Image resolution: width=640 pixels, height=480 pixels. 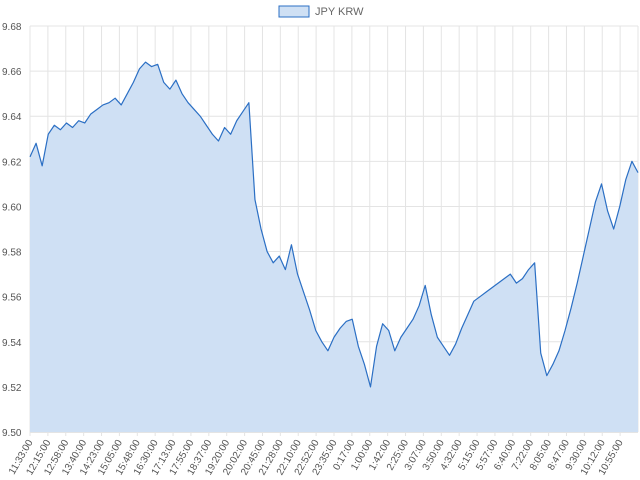 What do you see at coordinates (12, 207) in the screenshot?
I see `y-tick-label: 9.60` at bounding box center [12, 207].